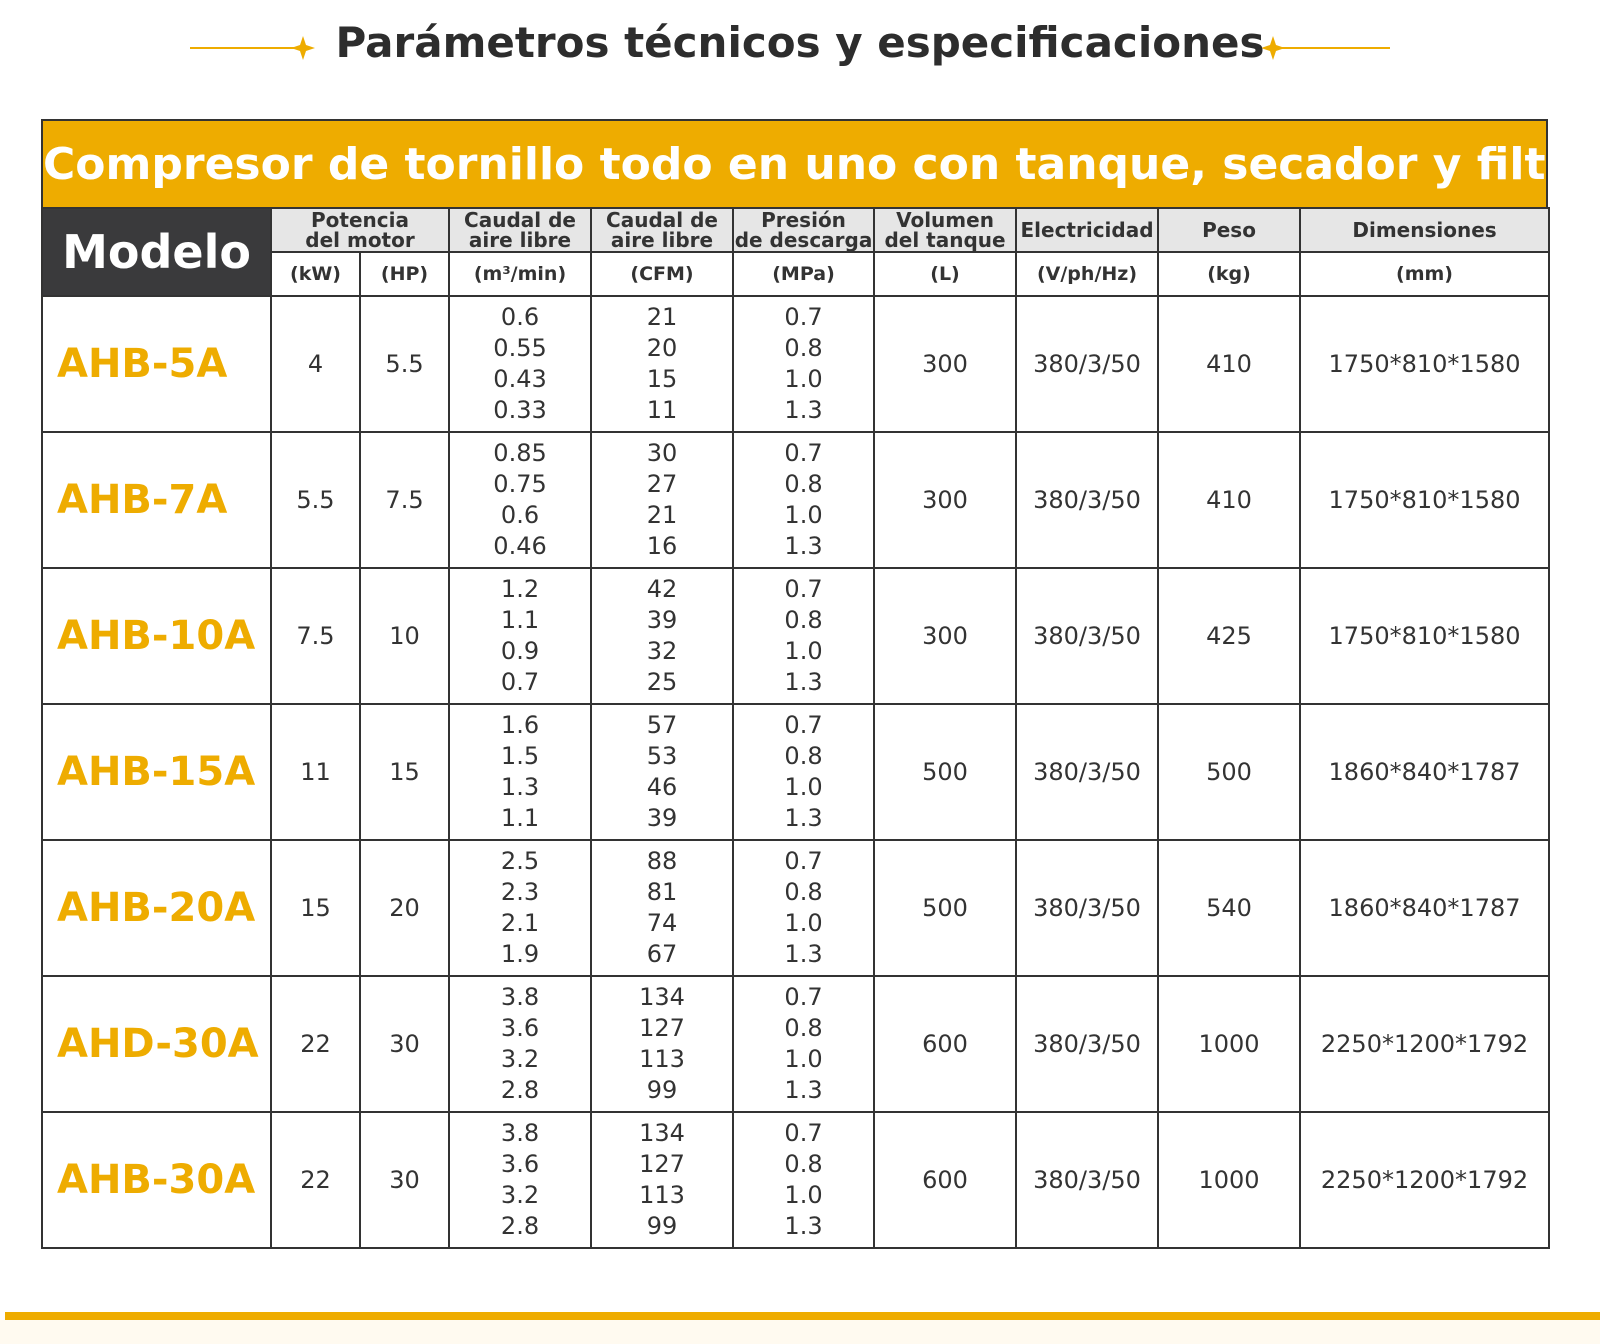 The image size is (1600, 1344). I want to click on header-line: aire libre, so click(520, 240).